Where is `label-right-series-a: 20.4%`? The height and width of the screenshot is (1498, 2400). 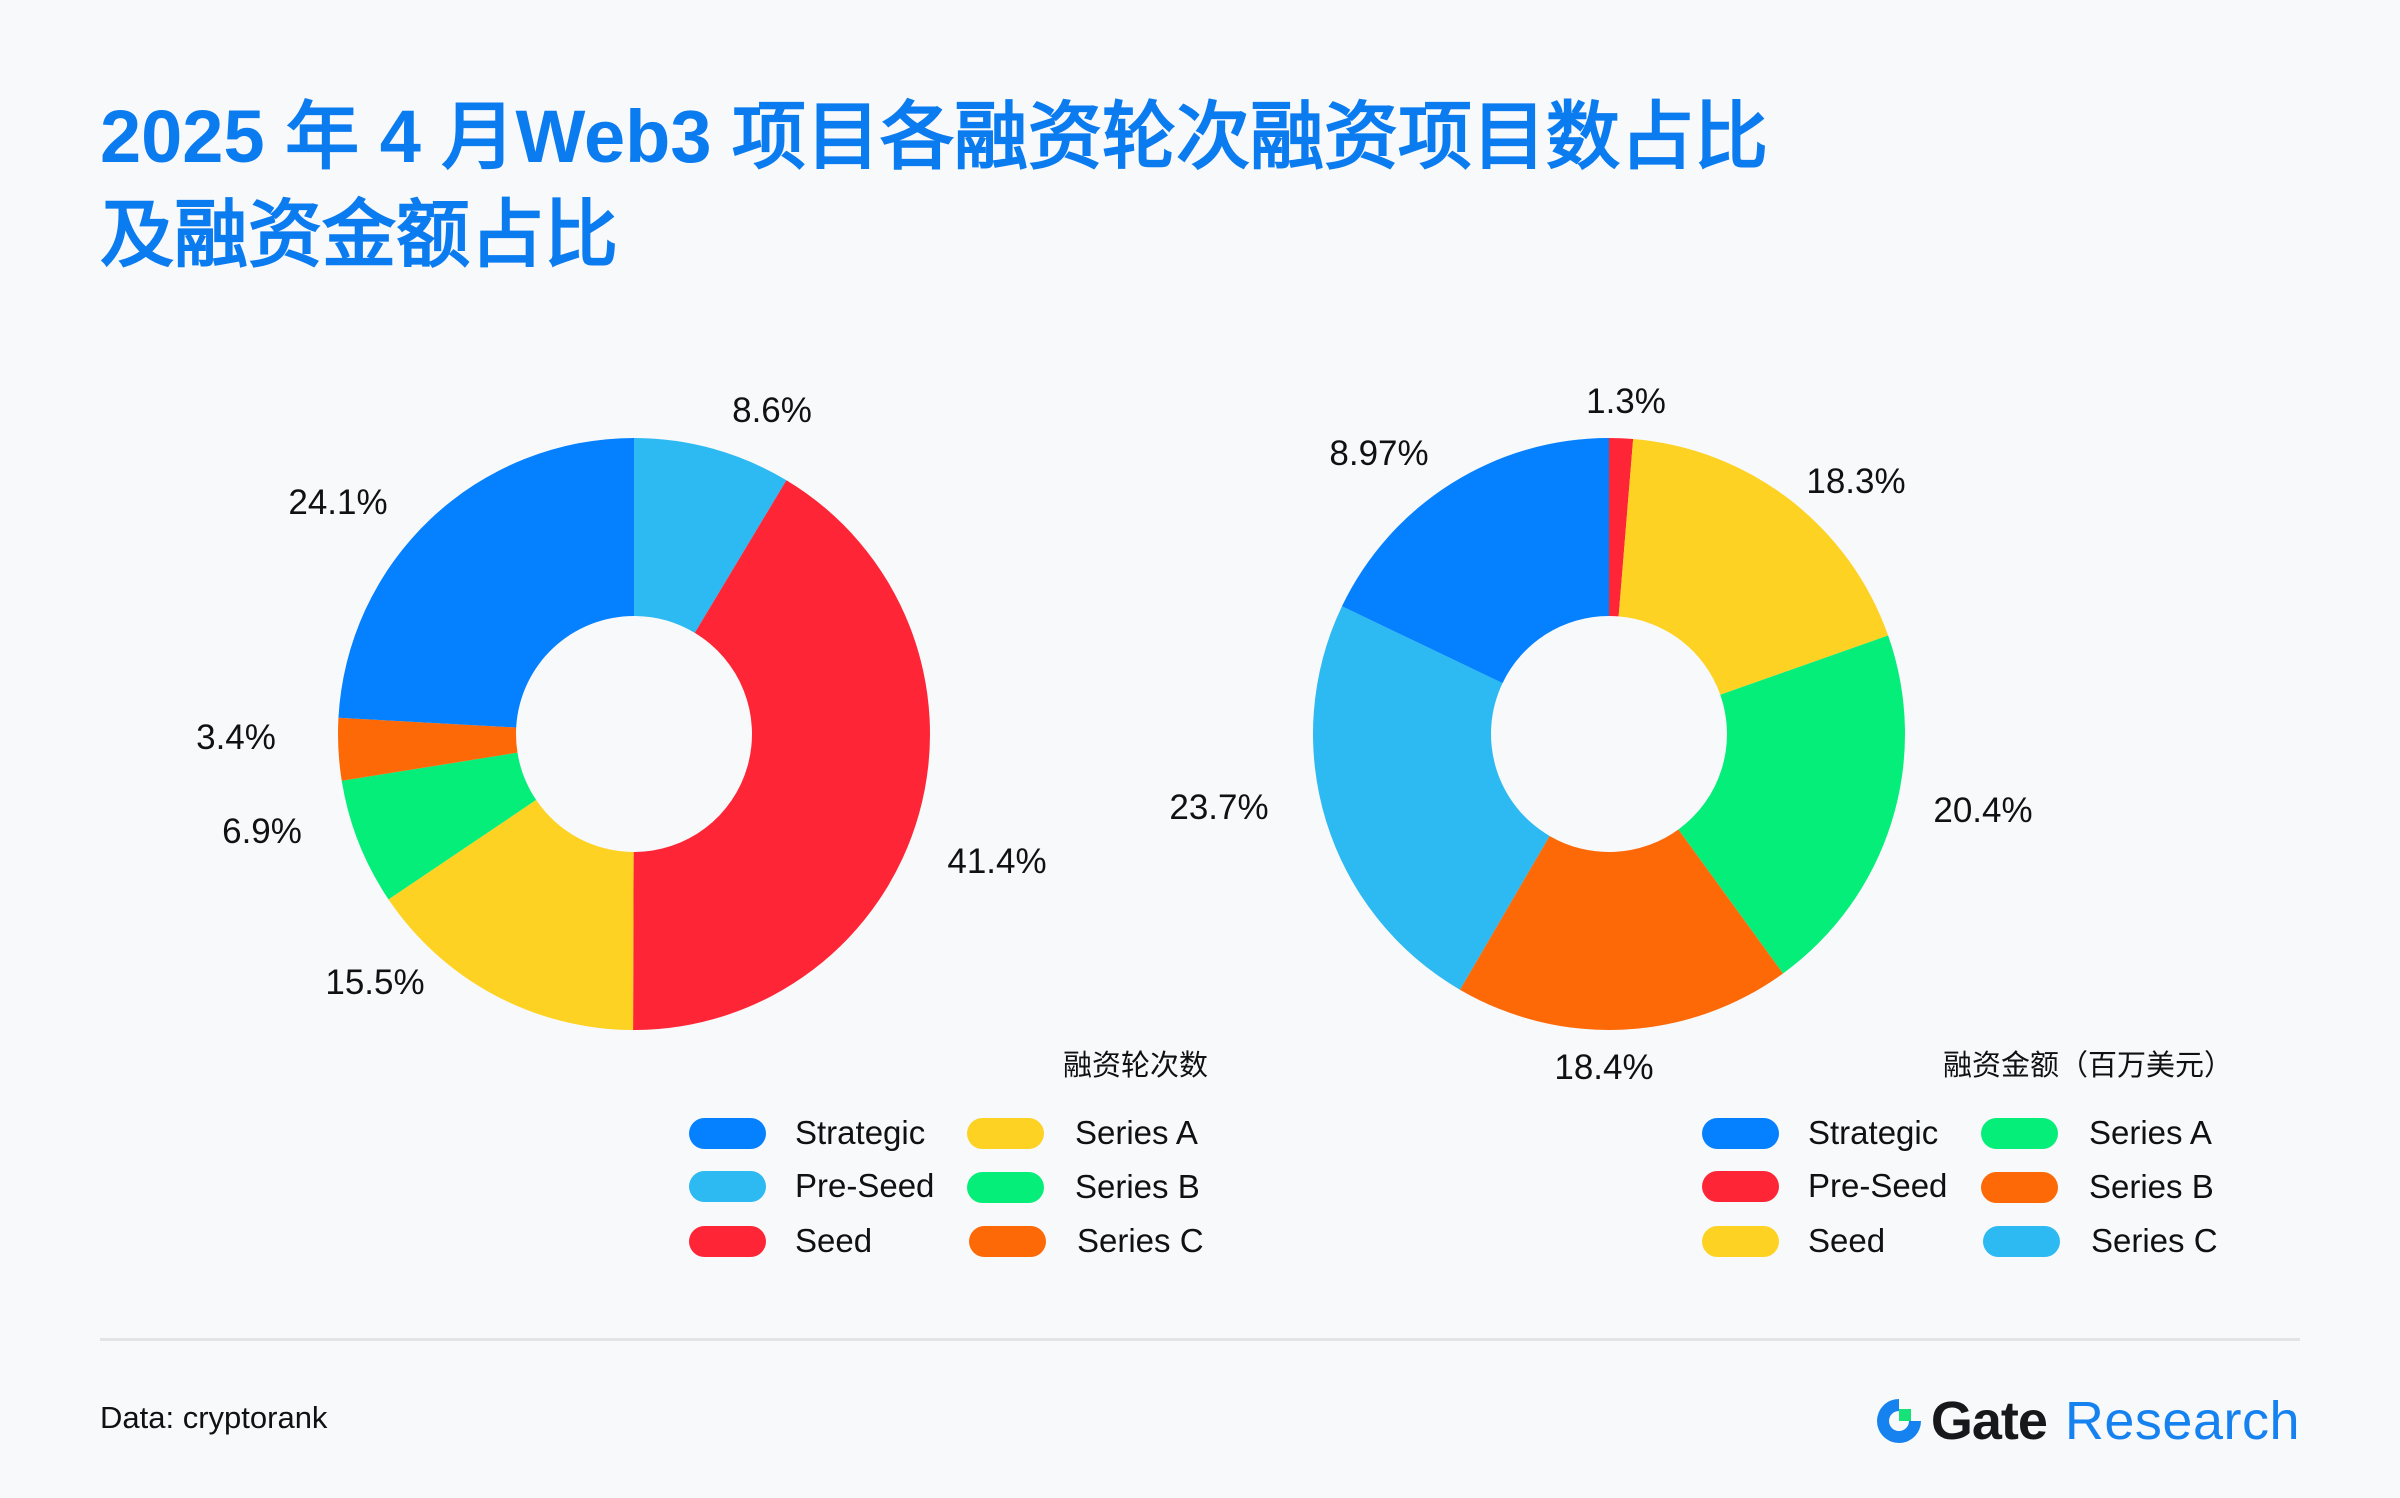
label-right-series-a: 20.4% is located at coordinates (1983, 810).